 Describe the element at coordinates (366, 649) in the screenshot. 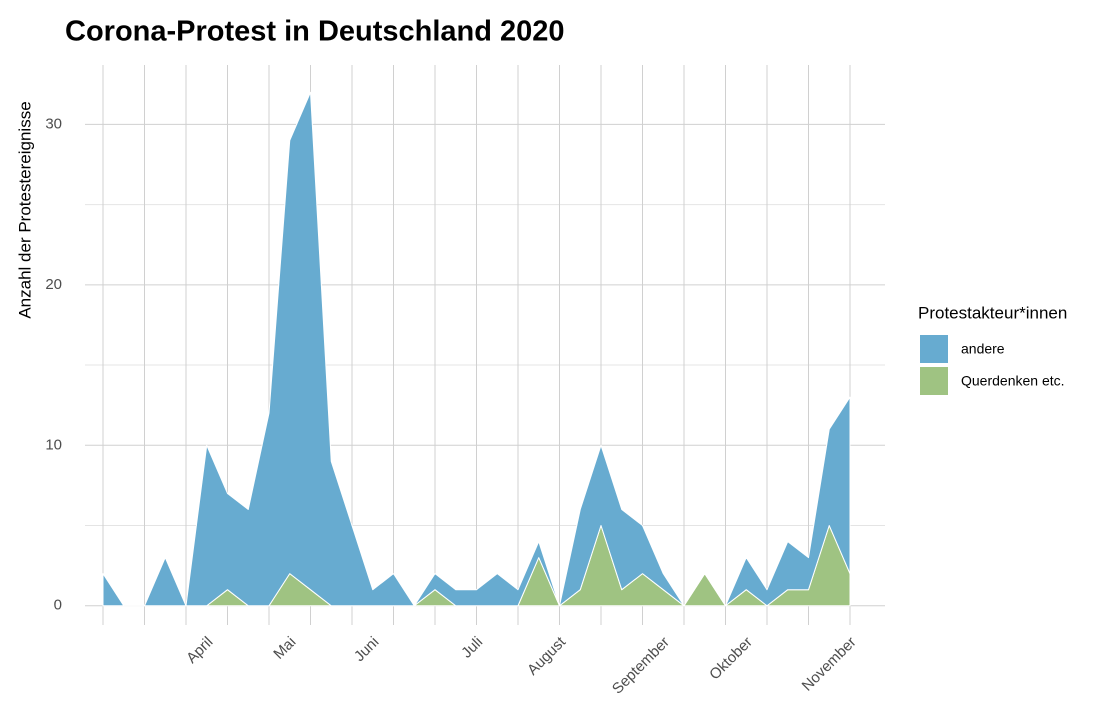

I see `x-tick-label: Juni` at that location.